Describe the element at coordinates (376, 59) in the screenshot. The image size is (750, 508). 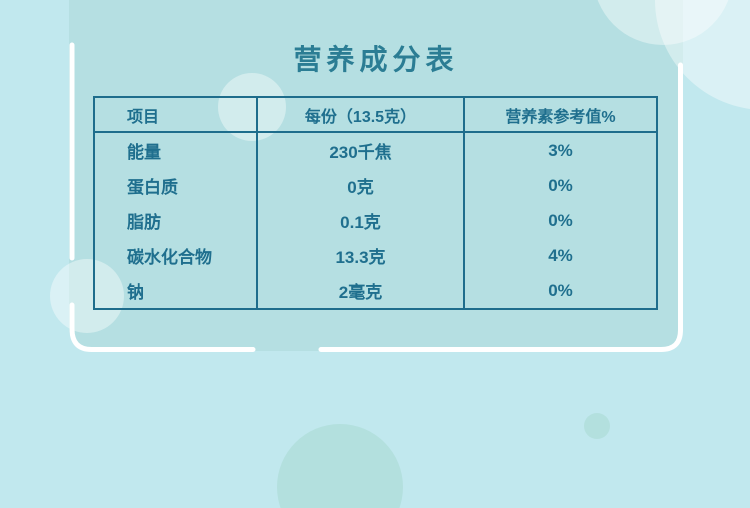
I see `page-title: 营养成分表` at that location.